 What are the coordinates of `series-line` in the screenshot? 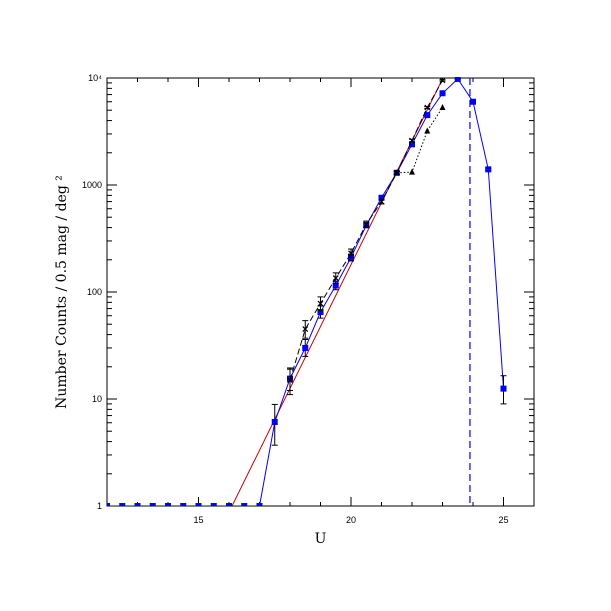 It's located at (419, 140).